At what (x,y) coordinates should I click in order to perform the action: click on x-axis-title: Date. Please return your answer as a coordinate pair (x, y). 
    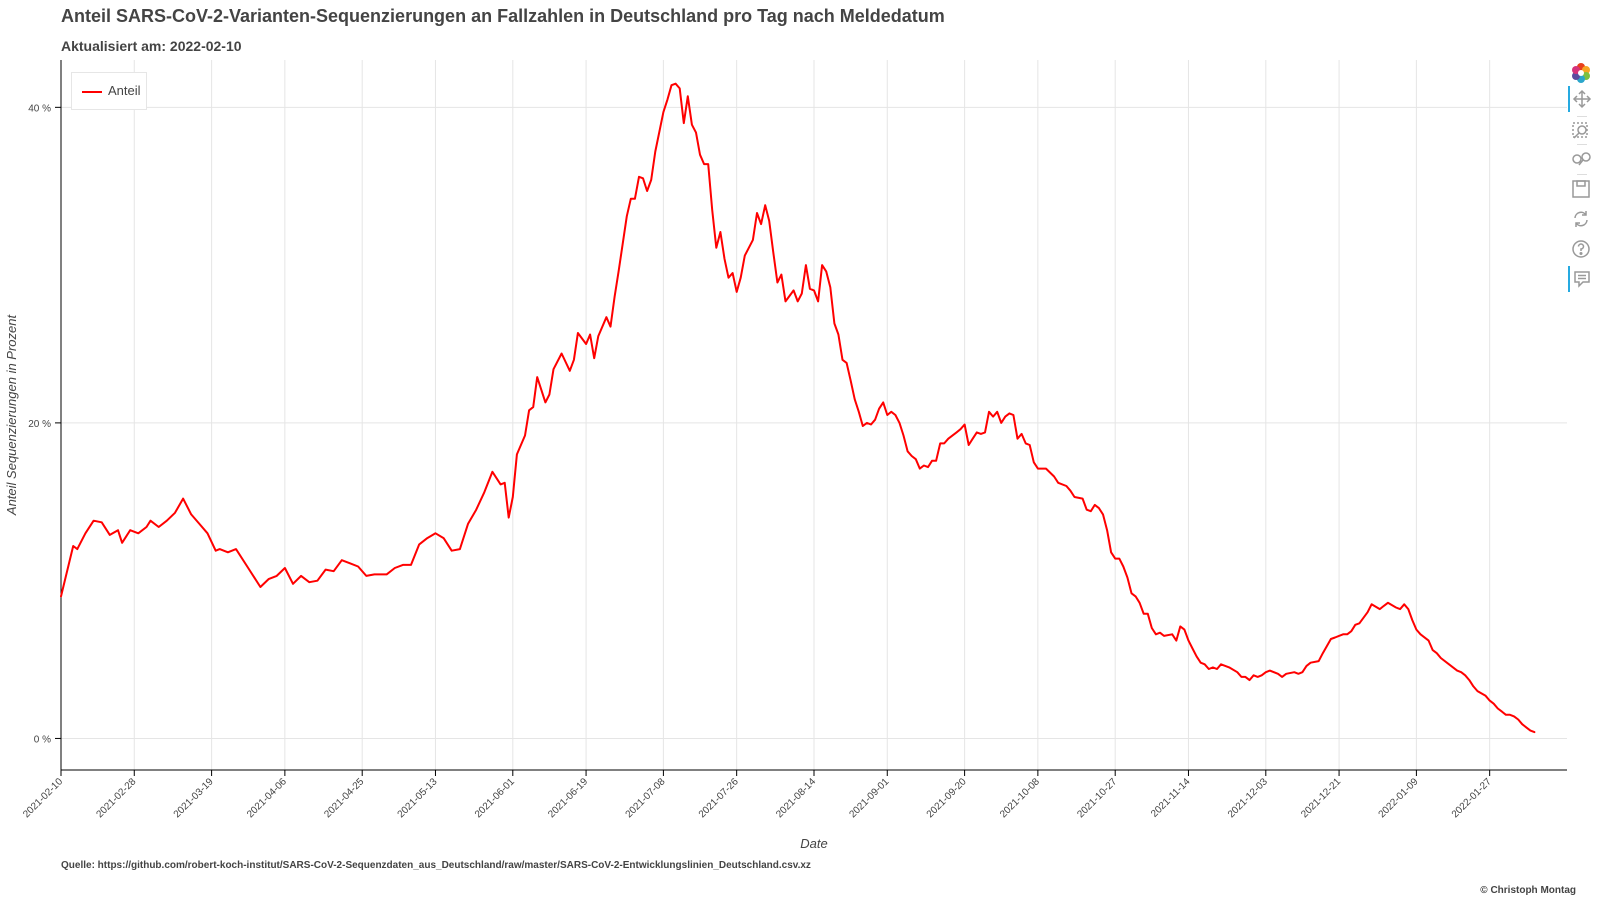
    Looking at the image, I should click on (813, 843).